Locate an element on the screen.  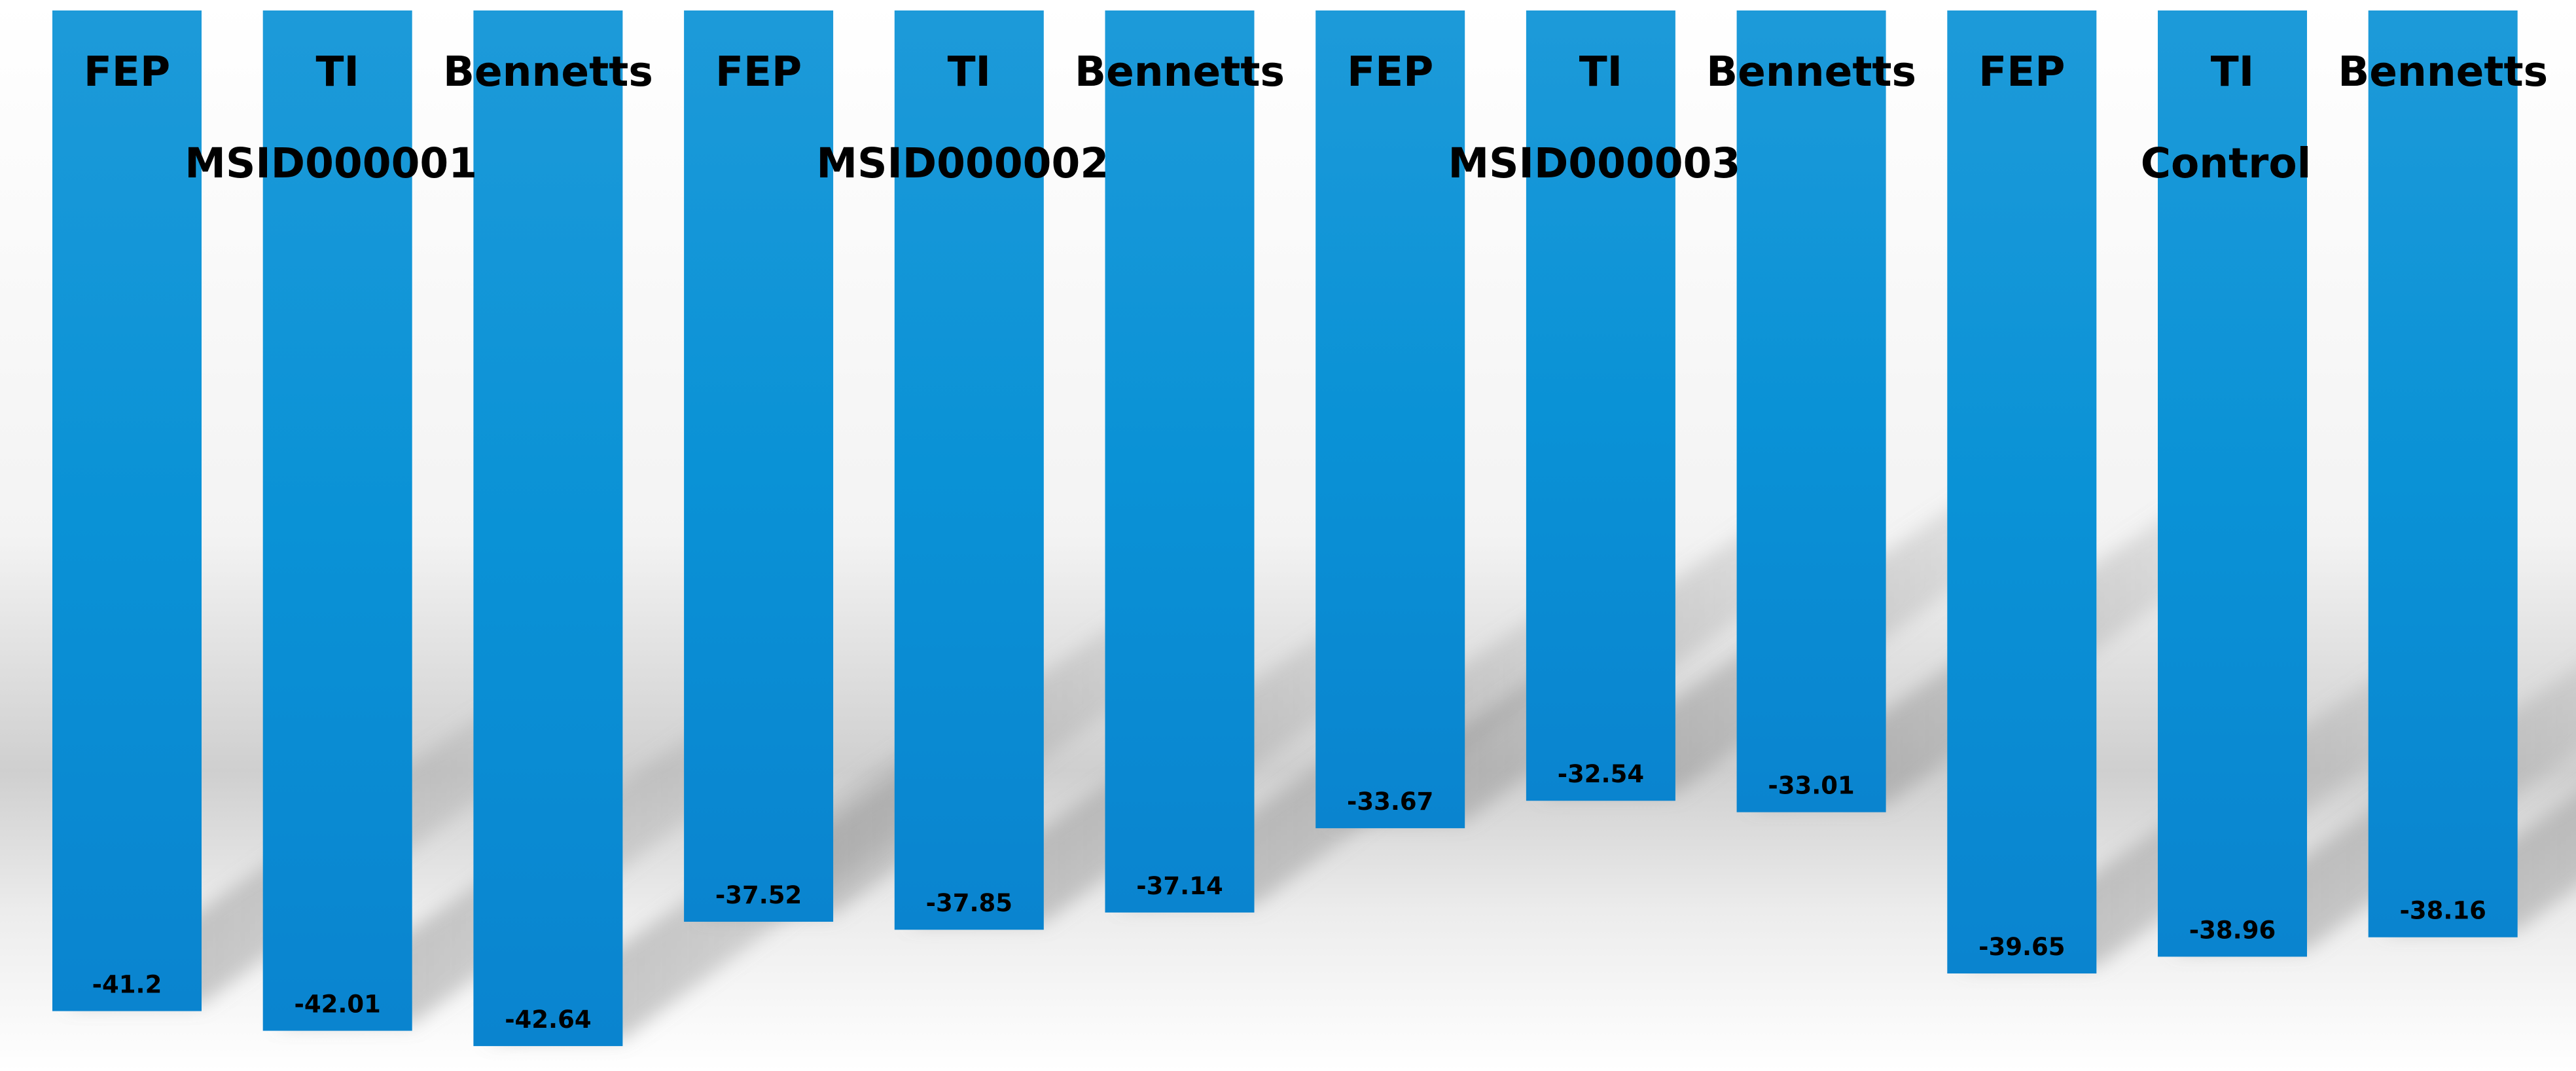
data-label: -42.01 is located at coordinates (338, 1004).